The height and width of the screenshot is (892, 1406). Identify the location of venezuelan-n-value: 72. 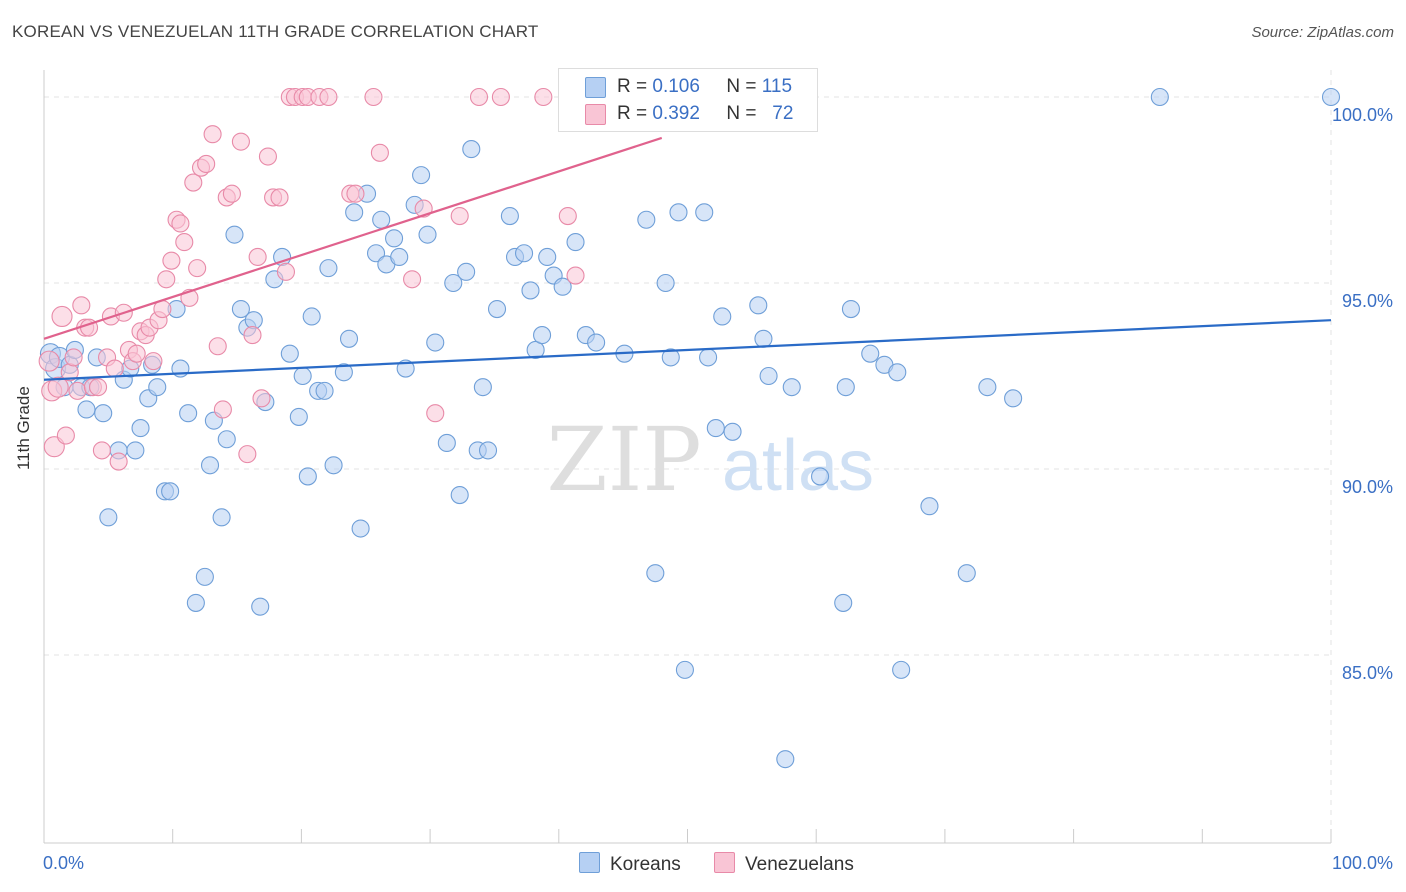
(783, 113).